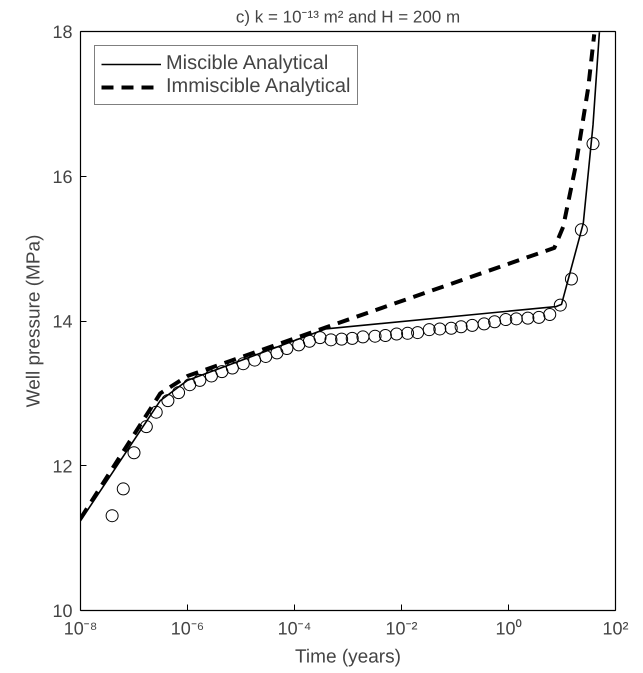 The height and width of the screenshot is (673, 643). I want to click on y-tick-label: 10, so click(62, 611).